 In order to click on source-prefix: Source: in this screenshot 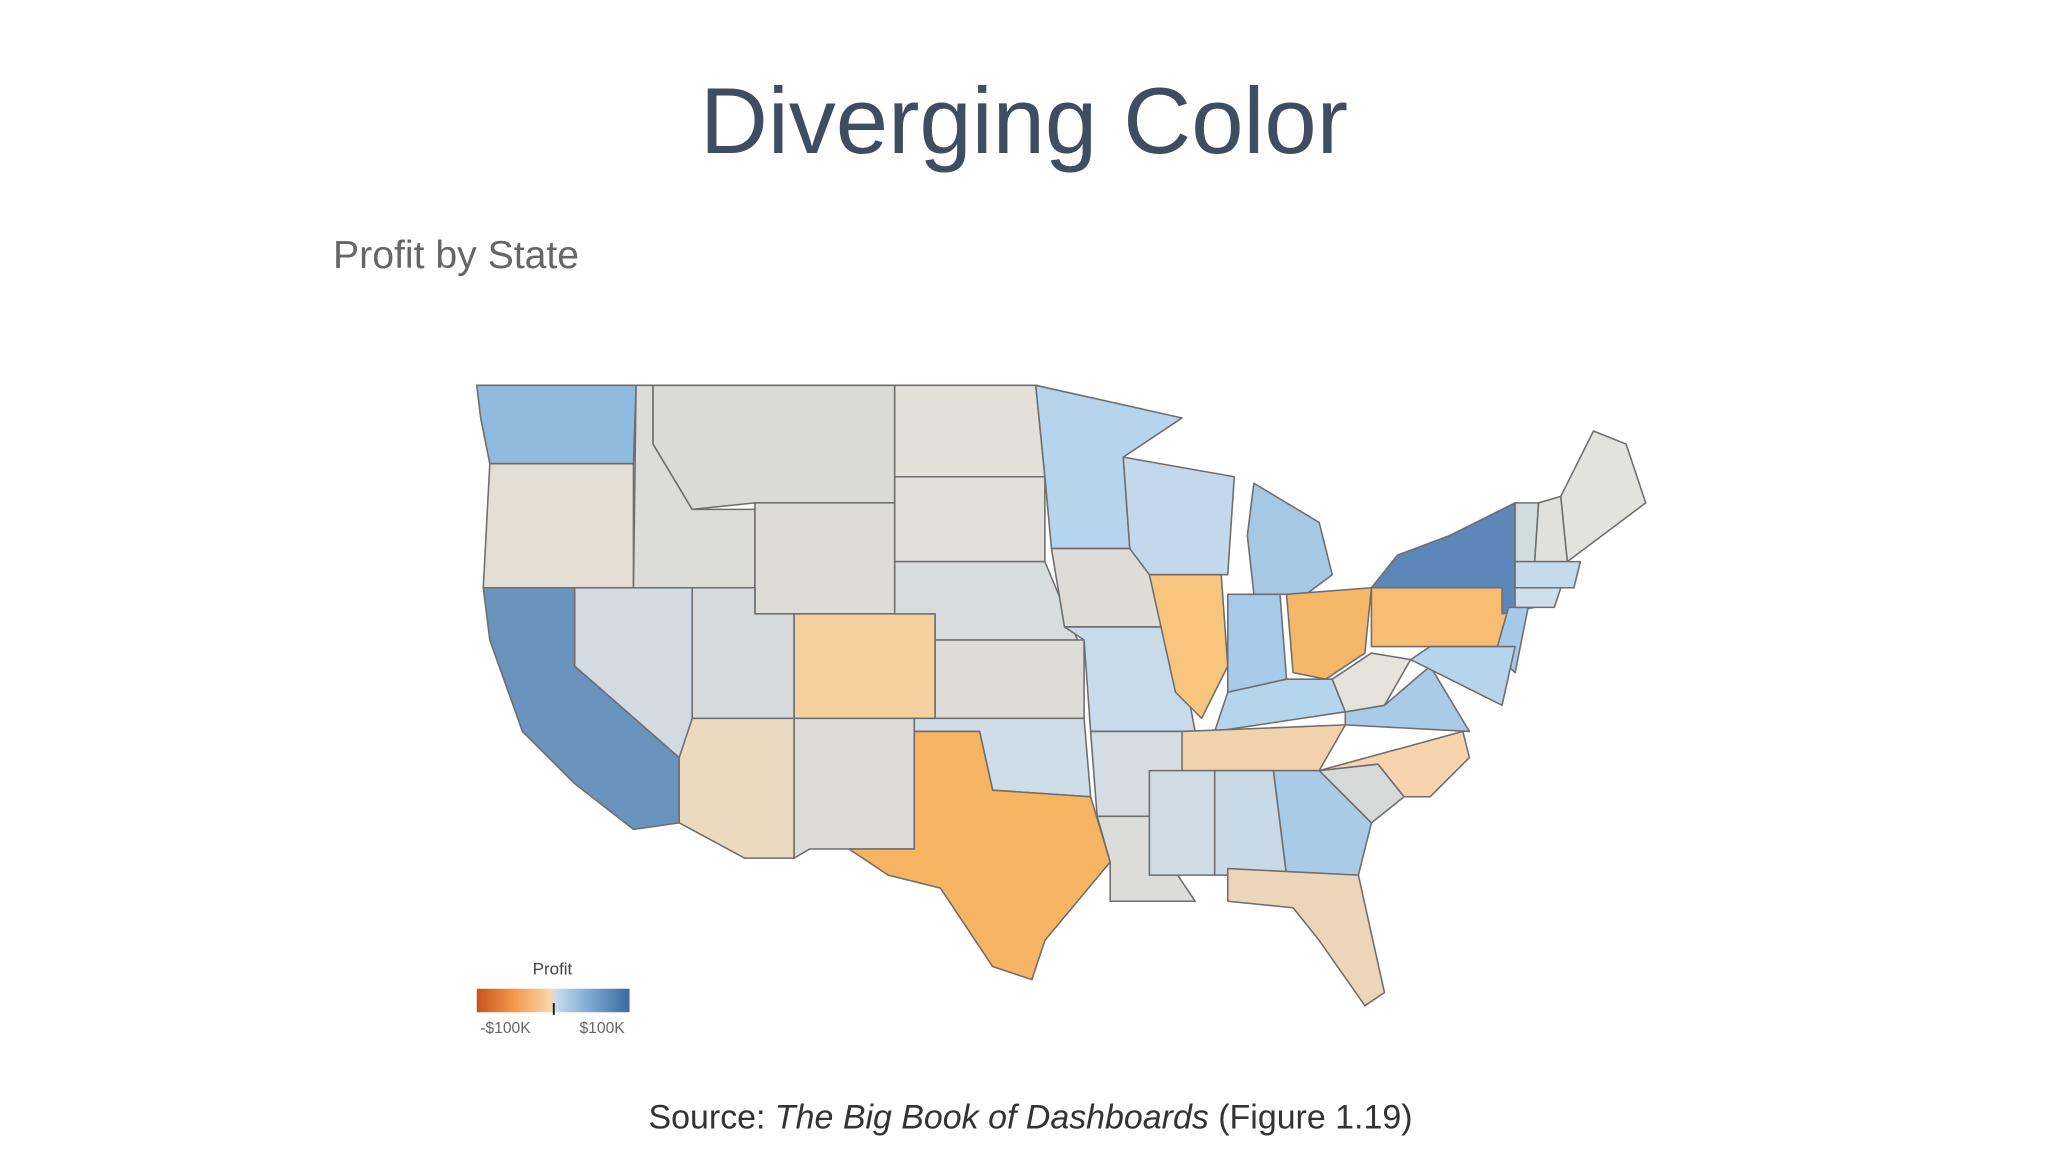, I will do `click(712, 1117)`.